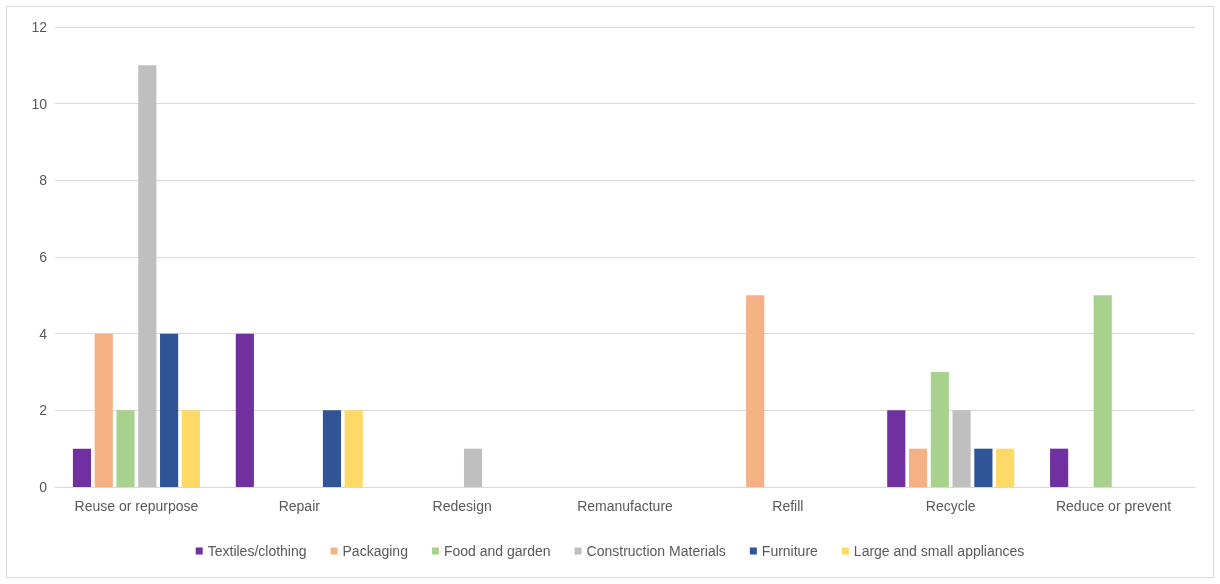  I want to click on legend-label: Food and garden, so click(497, 551).